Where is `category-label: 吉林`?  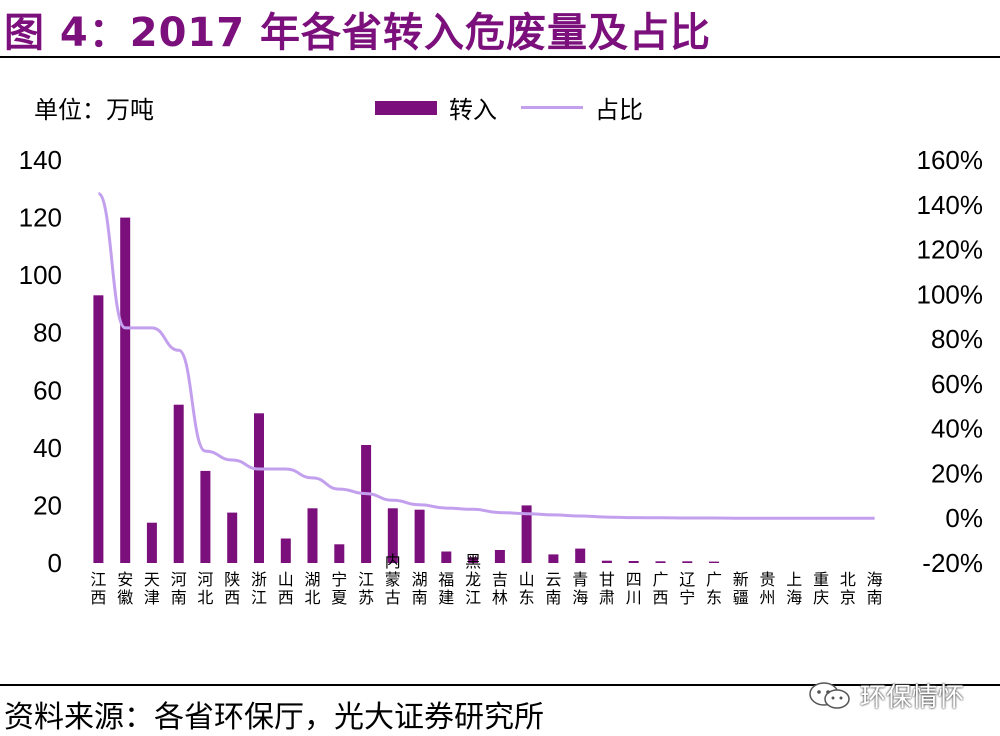 category-label: 吉林 is located at coordinates (500, 588).